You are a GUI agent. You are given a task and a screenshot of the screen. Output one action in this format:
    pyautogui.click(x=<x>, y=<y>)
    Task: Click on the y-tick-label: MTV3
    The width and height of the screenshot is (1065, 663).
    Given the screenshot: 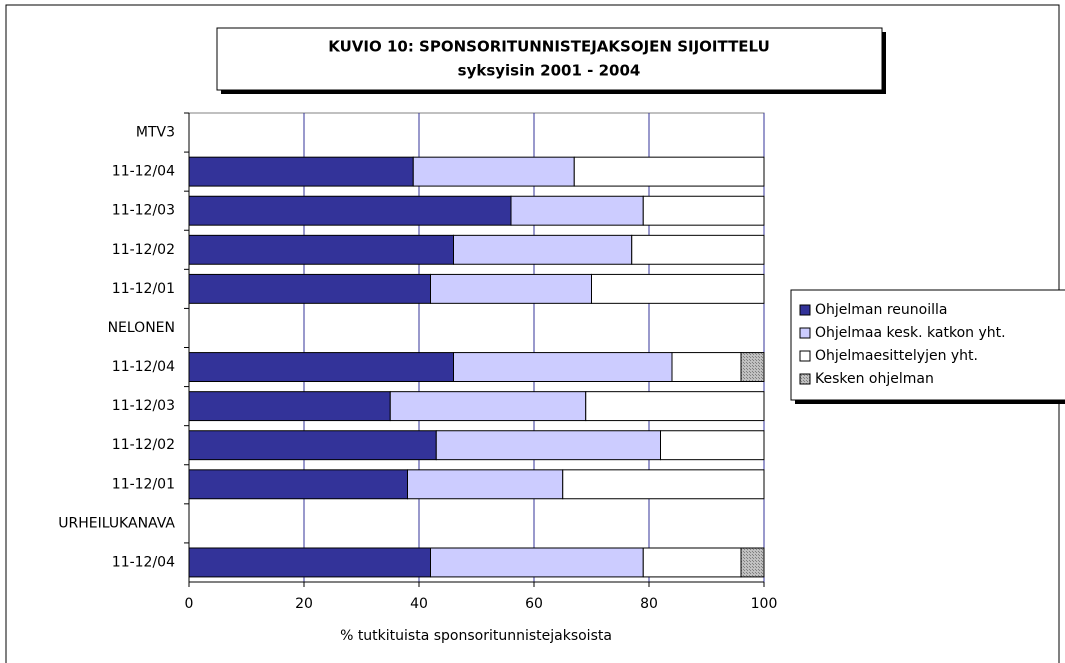 What is the action you would take?
    pyautogui.click(x=155, y=133)
    